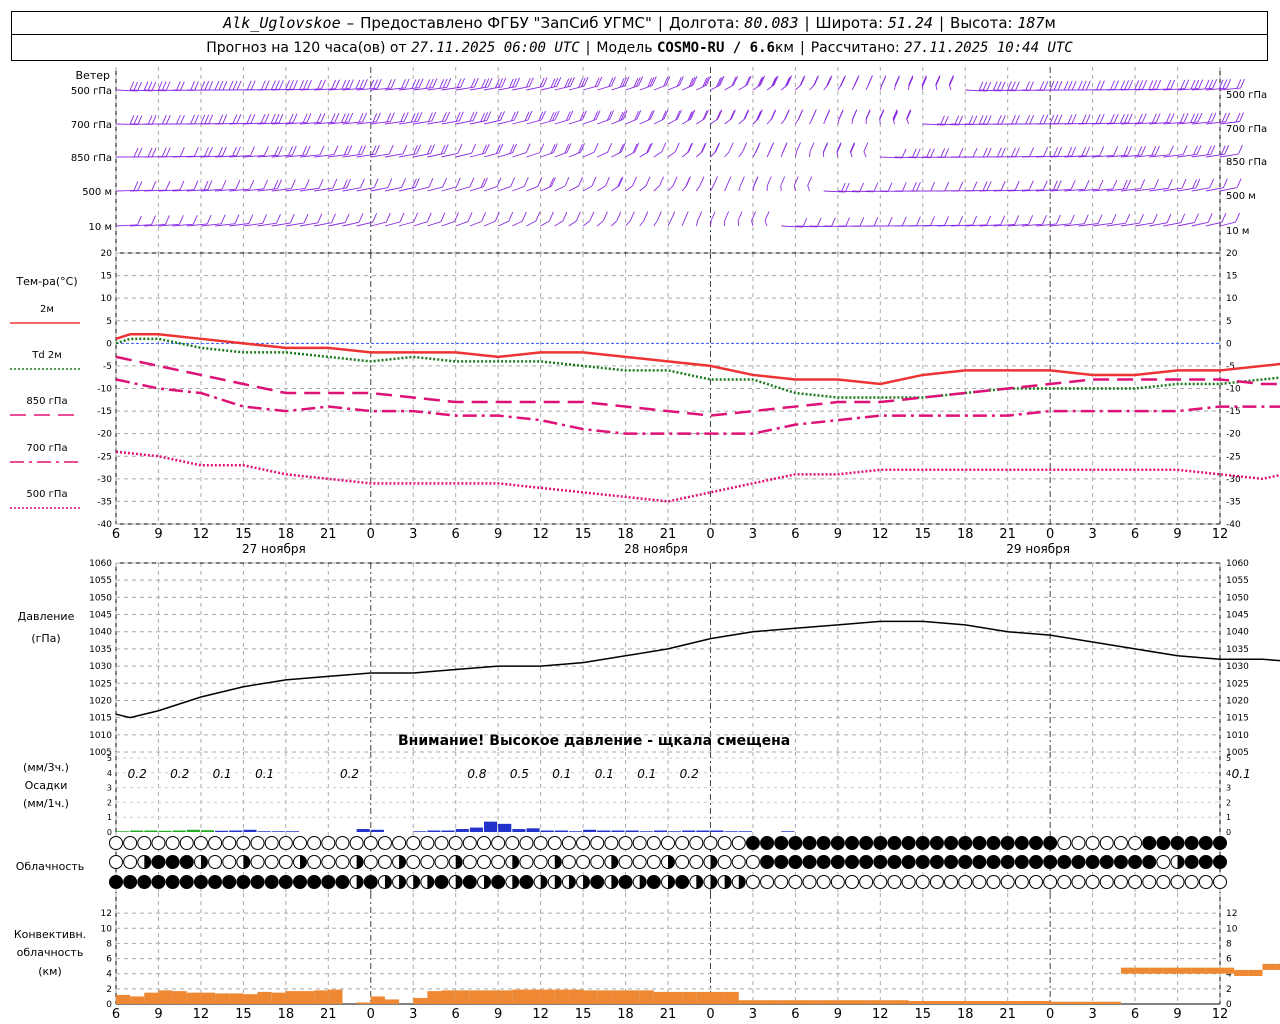 The width and height of the screenshot is (1280, 1024). Describe the element at coordinates (1237, 598) in the screenshot. I see `pressure-ytick-label-right: 1050` at that location.